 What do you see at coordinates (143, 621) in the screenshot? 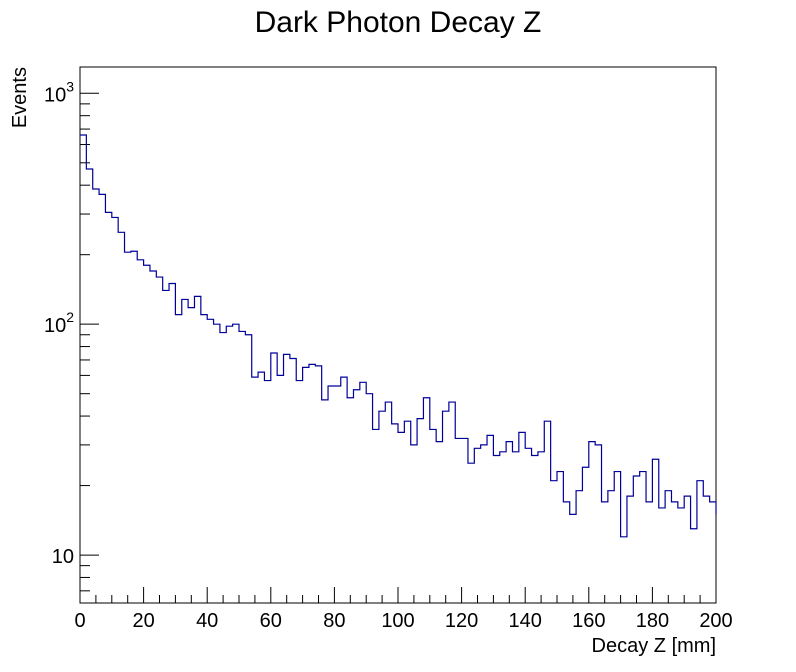
I see `x-tick-label: 20` at bounding box center [143, 621].